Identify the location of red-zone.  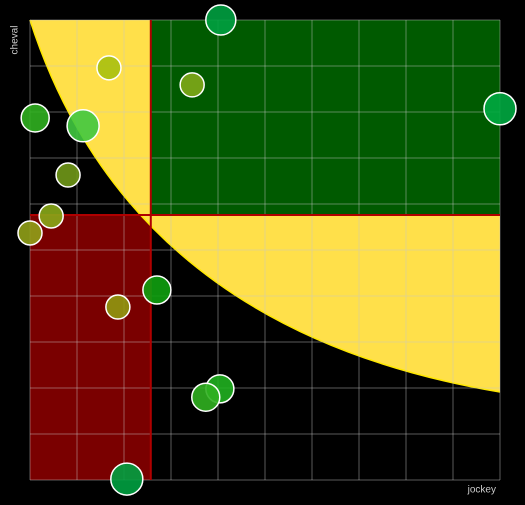
(90, 348).